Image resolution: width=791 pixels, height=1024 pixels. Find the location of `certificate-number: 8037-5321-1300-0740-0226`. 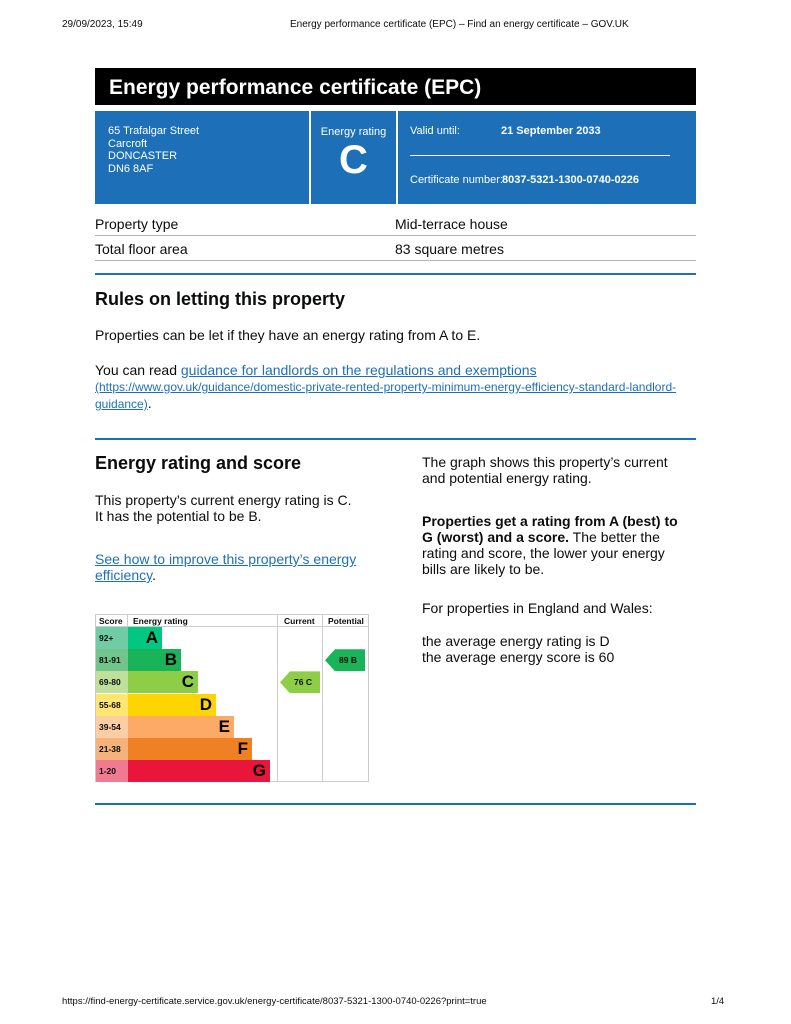

certificate-number: 8037-5321-1300-0740-0226 is located at coordinates (571, 180).